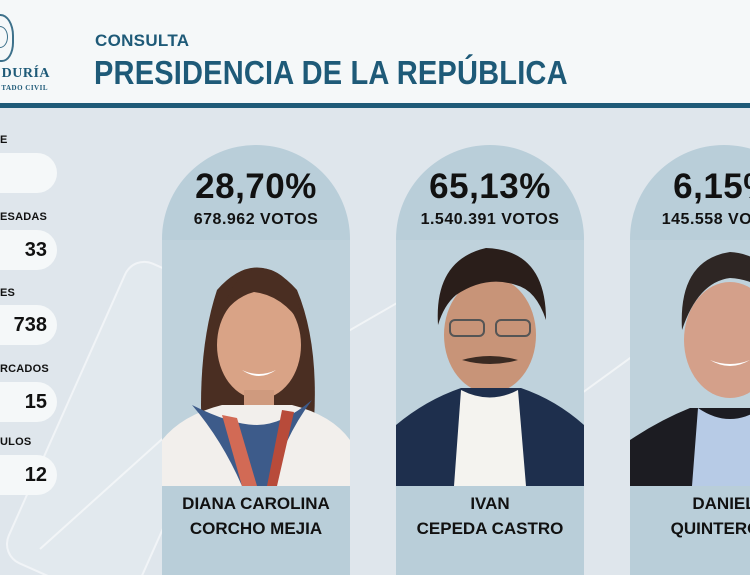 The width and height of the screenshot is (750, 575). I want to click on candidate-card: 6,15% 145.558 VOTOS DANIEL QUINTERO C, so click(690, 360).